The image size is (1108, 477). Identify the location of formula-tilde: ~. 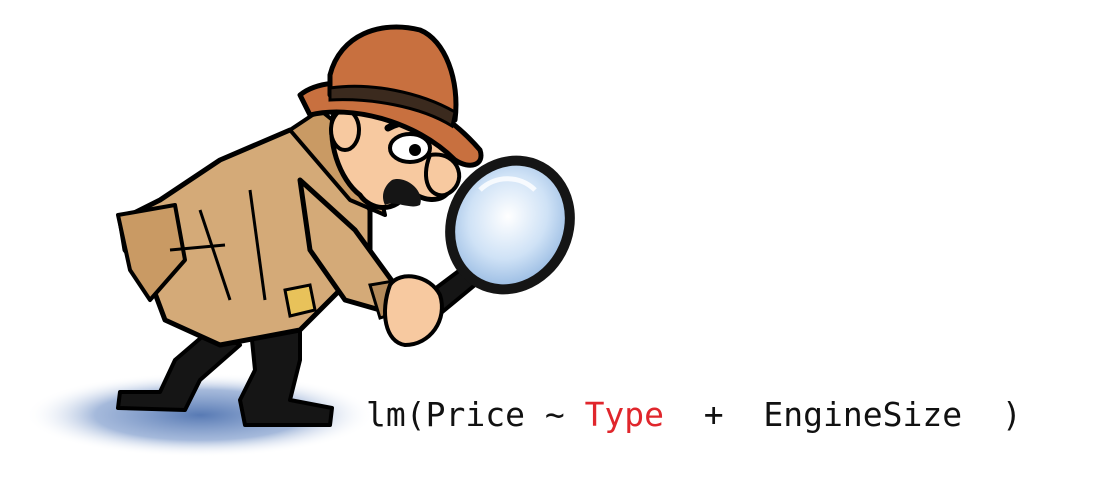
(554, 414).